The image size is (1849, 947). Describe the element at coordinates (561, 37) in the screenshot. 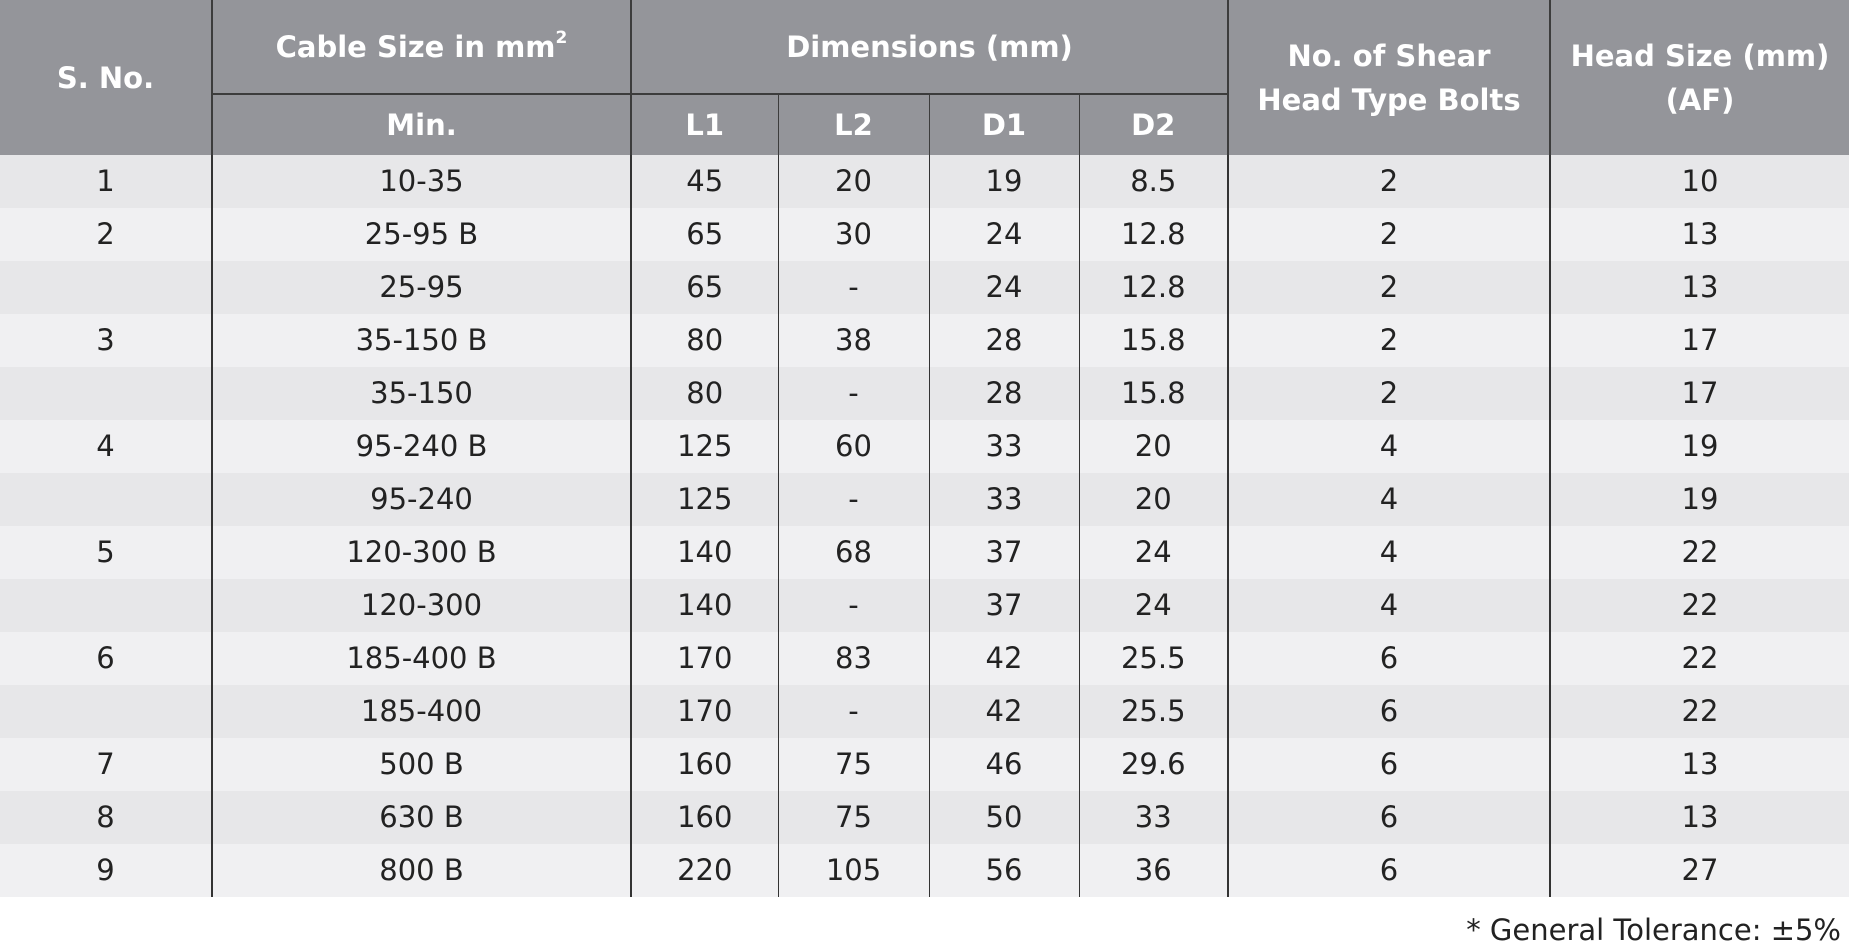

I see `header-cable-size-superscript: 2` at that location.